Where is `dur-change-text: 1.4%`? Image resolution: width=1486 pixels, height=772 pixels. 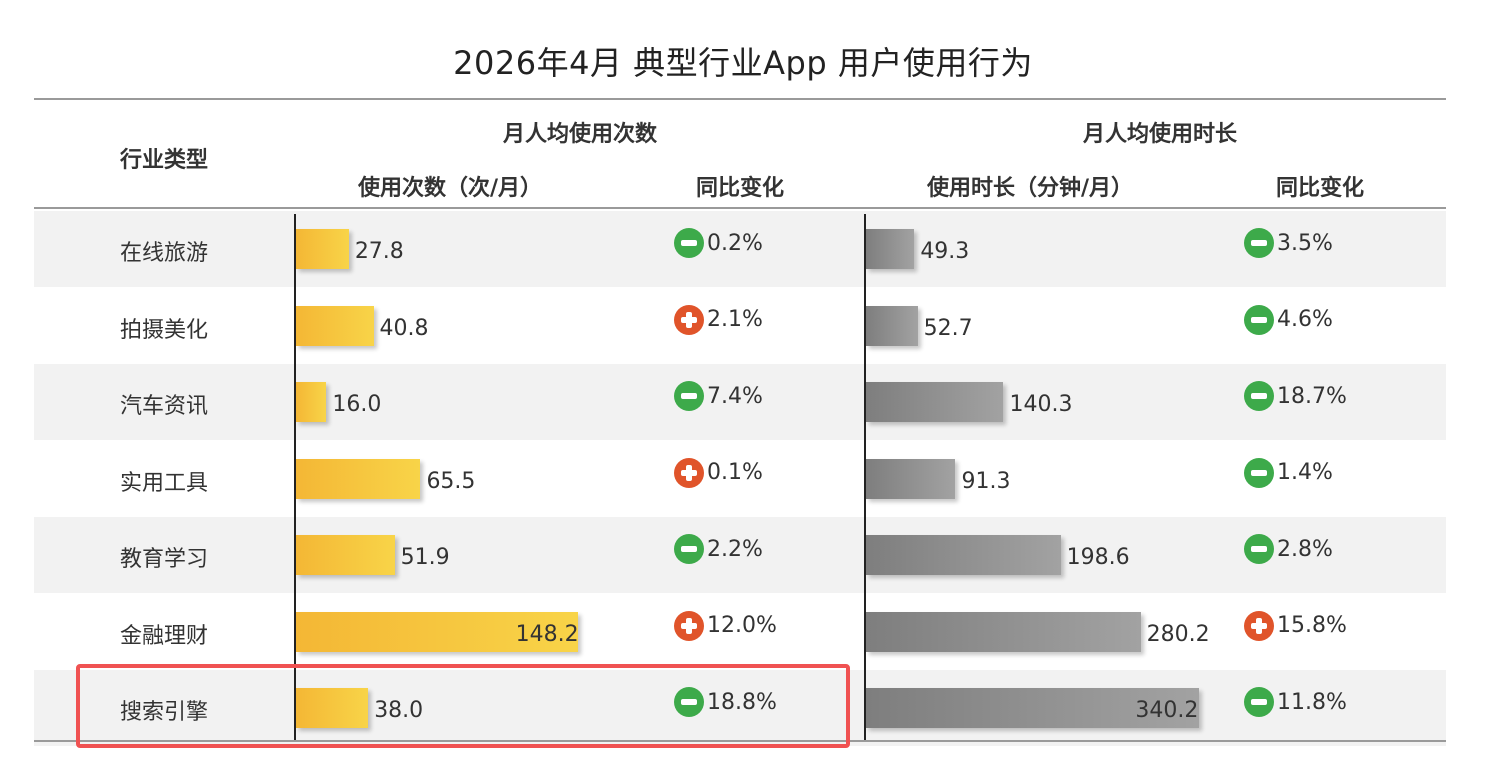 dur-change-text: 1.4% is located at coordinates (1305, 473).